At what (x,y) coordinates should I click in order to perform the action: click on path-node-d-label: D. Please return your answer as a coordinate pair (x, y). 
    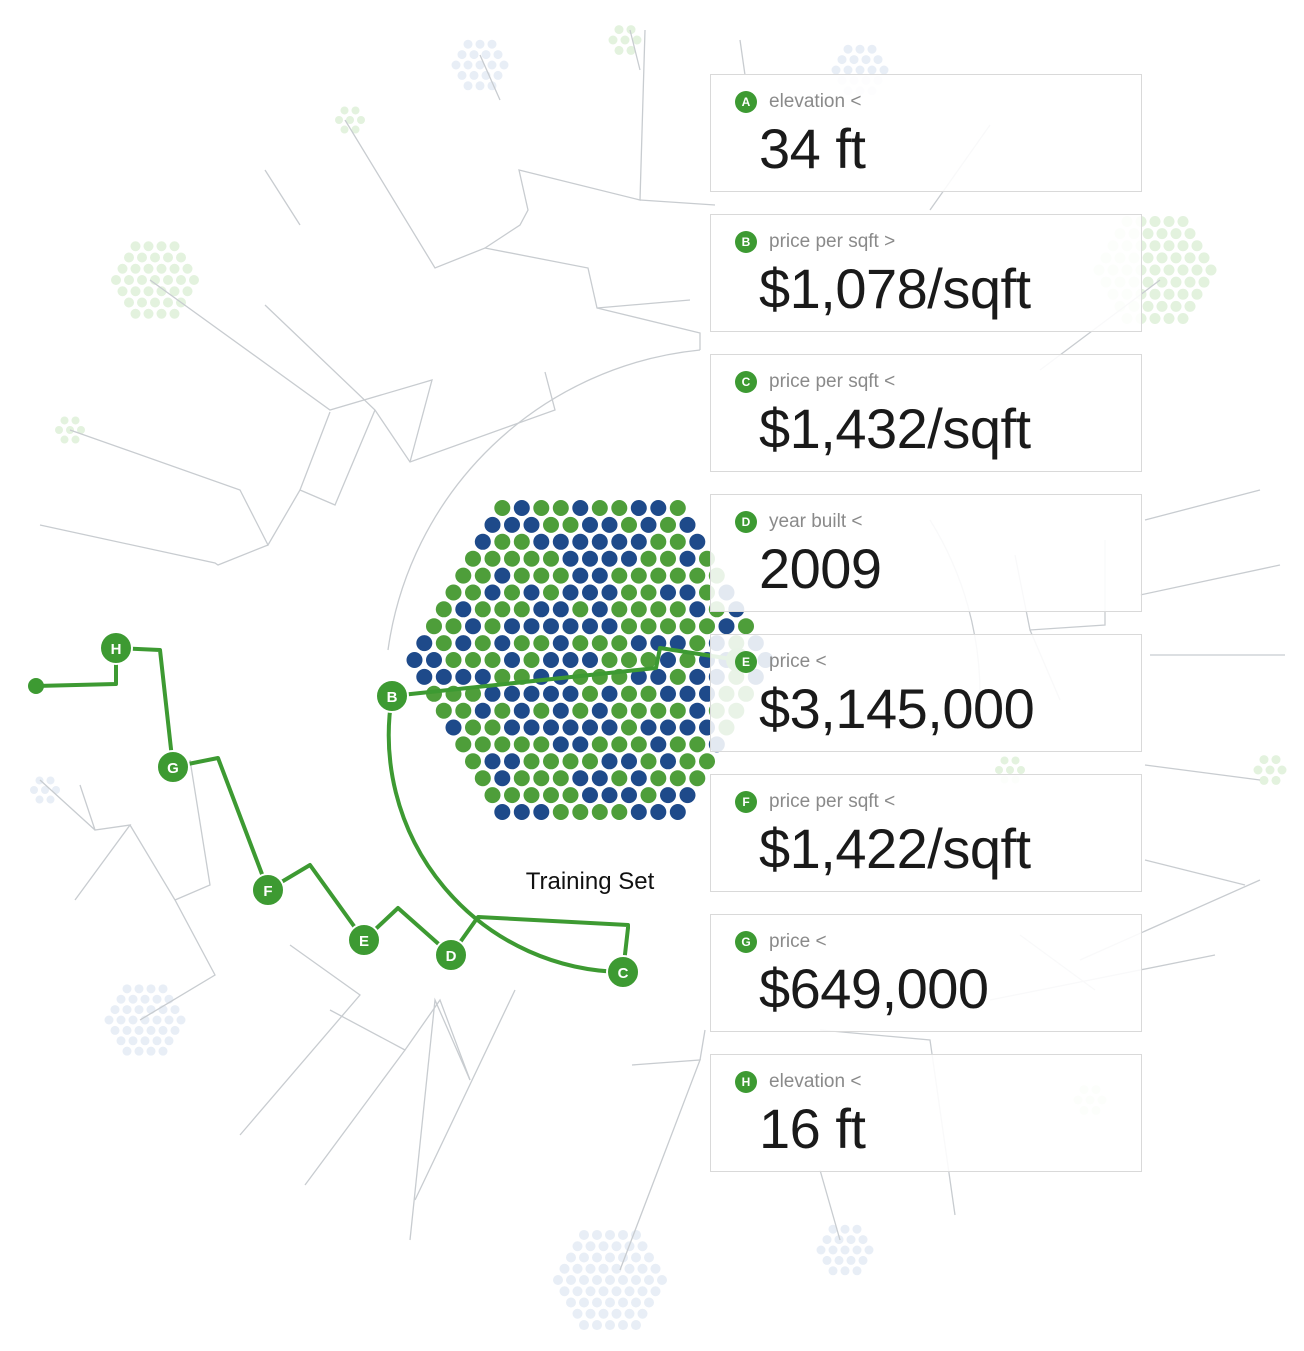
    Looking at the image, I should click on (451, 956).